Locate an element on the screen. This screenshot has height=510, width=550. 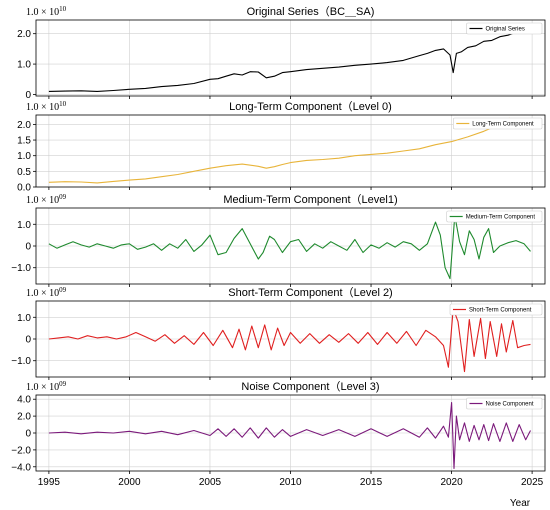
y-tick-label: 0.5 is located at coordinates (24, 172).